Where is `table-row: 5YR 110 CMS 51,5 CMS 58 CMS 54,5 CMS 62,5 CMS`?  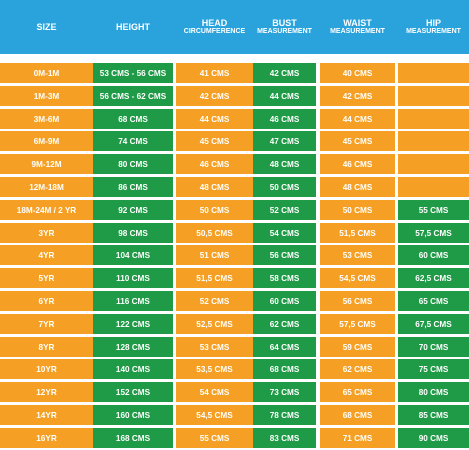 table-row: 5YR 110 CMS 51,5 CMS 58 CMS 54,5 CMS 62,5 CMS is located at coordinates (234, 278).